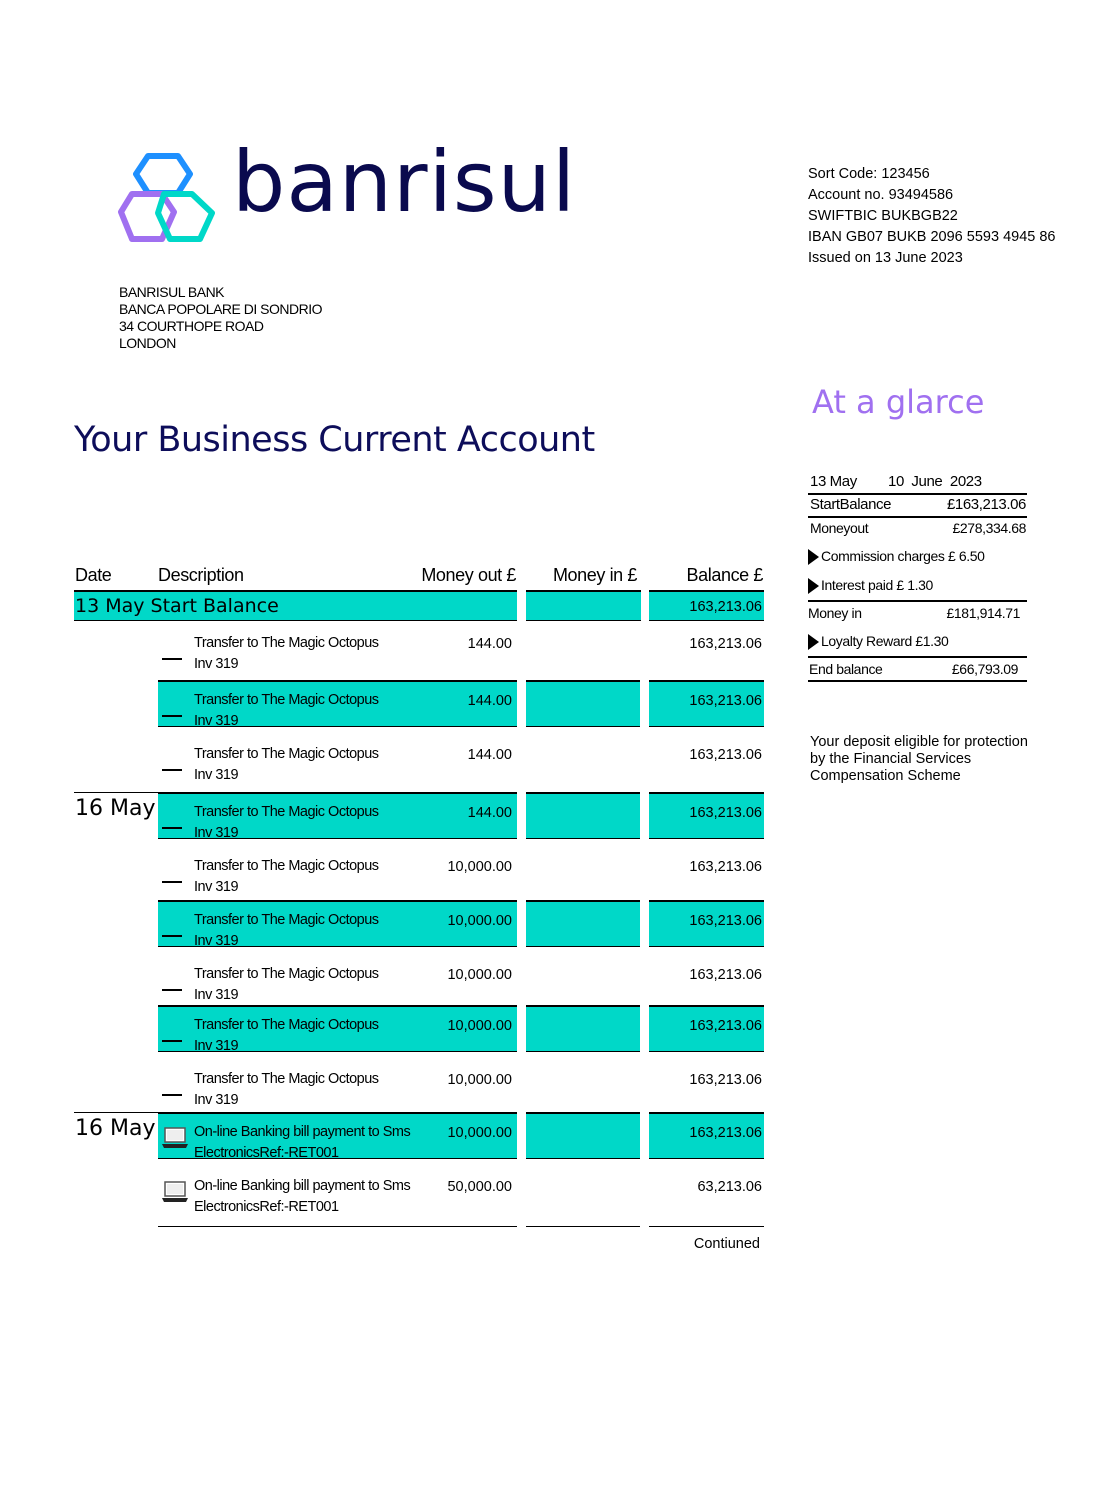 The width and height of the screenshot is (1100, 1510). Describe the element at coordinates (201, 575) in the screenshot. I see `header-description: Description` at that location.